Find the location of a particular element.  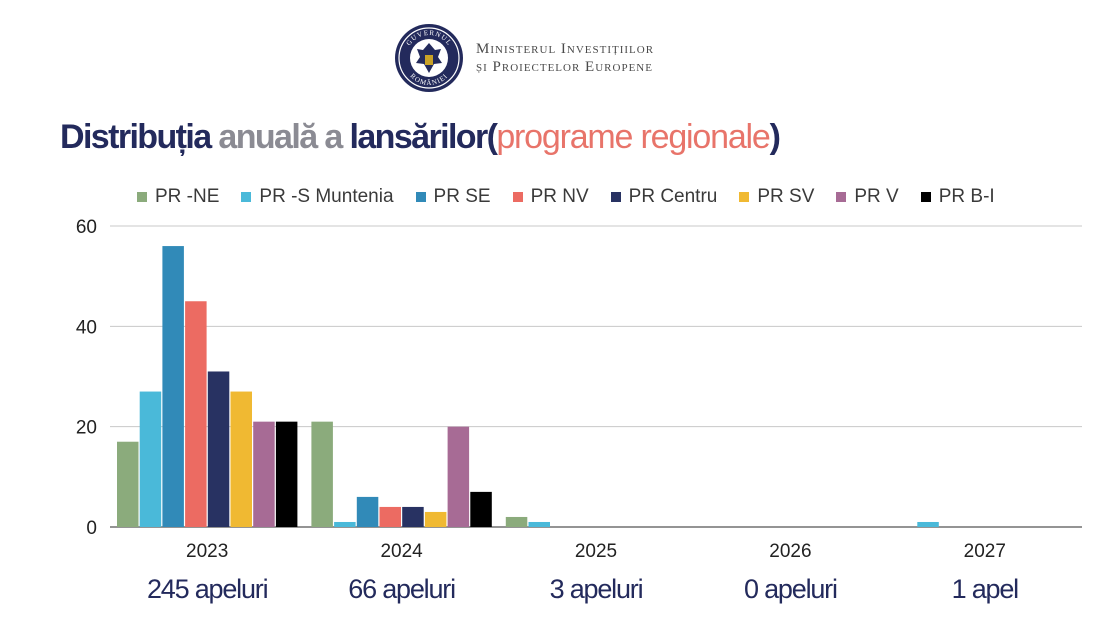

legend-item: PR B-I is located at coordinates (957, 197).